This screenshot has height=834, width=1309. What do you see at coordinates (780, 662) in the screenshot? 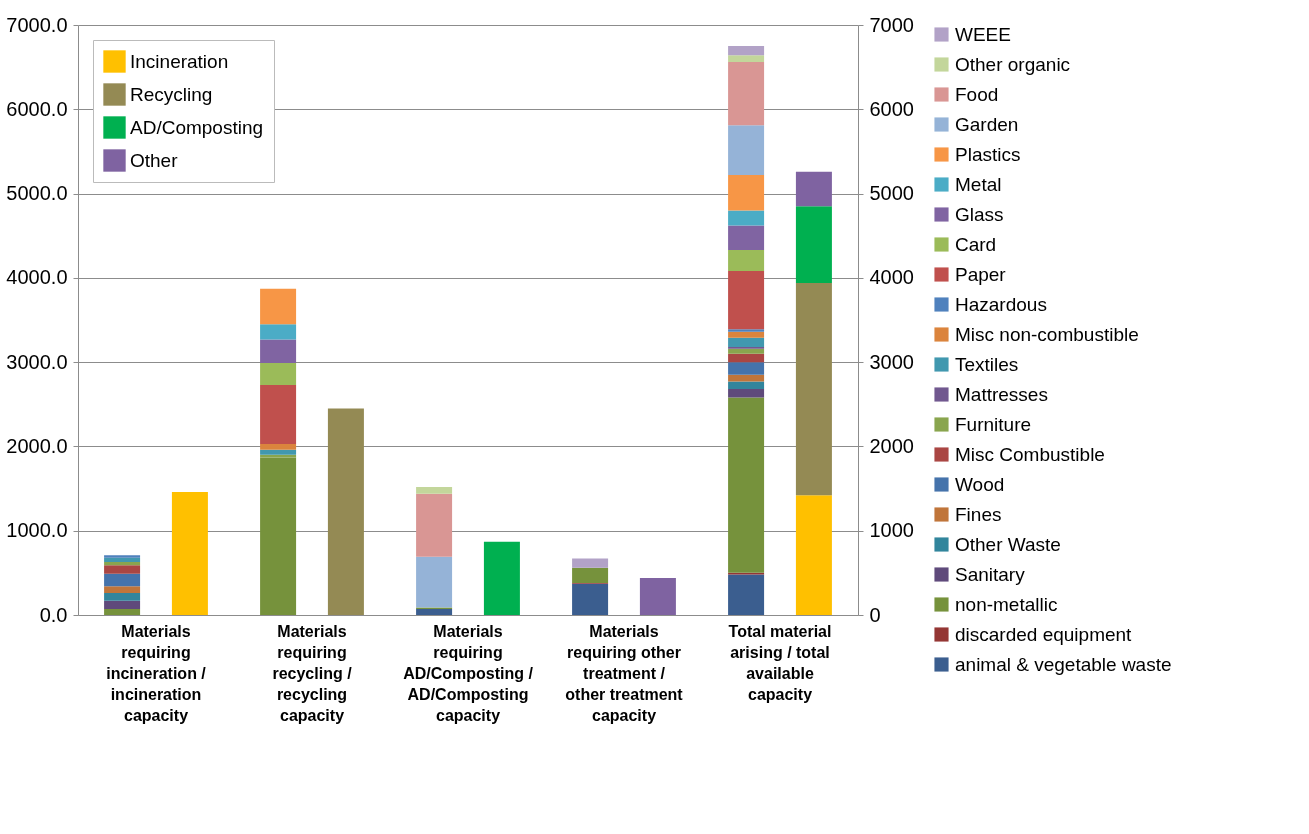
I see `x-tick-label: Total material arising / total available capacity` at bounding box center [780, 662].